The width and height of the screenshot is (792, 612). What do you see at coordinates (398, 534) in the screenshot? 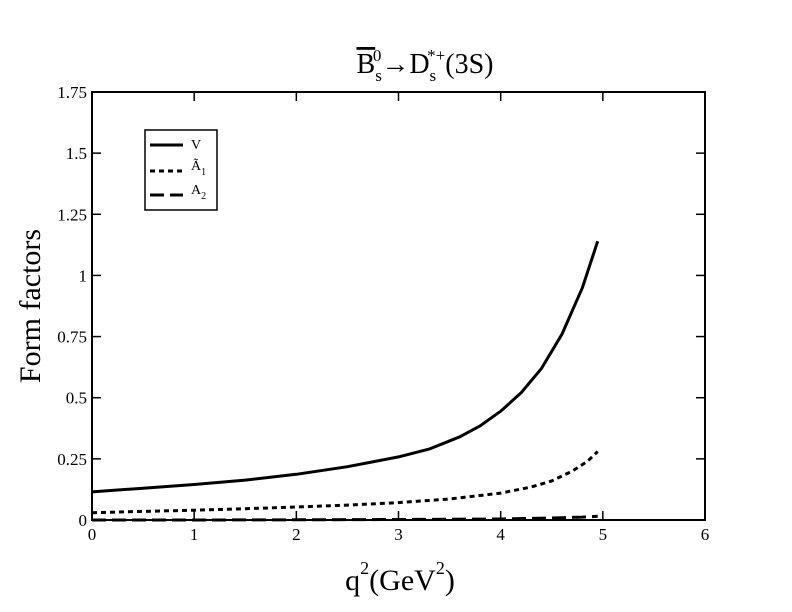
I see `x-tick-label: 3` at bounding box center [398, 534].